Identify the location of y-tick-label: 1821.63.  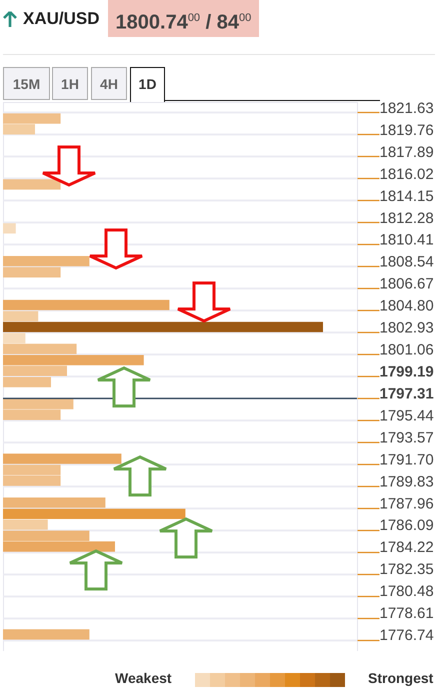
(407, 108).